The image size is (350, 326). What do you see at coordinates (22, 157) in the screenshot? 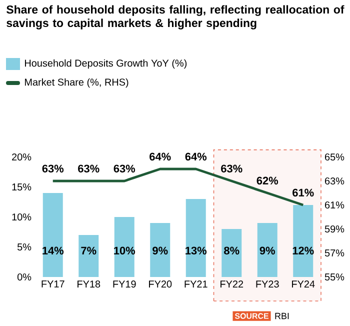
I see `y-tick-label: 20%` at bounding box center [22, 157].